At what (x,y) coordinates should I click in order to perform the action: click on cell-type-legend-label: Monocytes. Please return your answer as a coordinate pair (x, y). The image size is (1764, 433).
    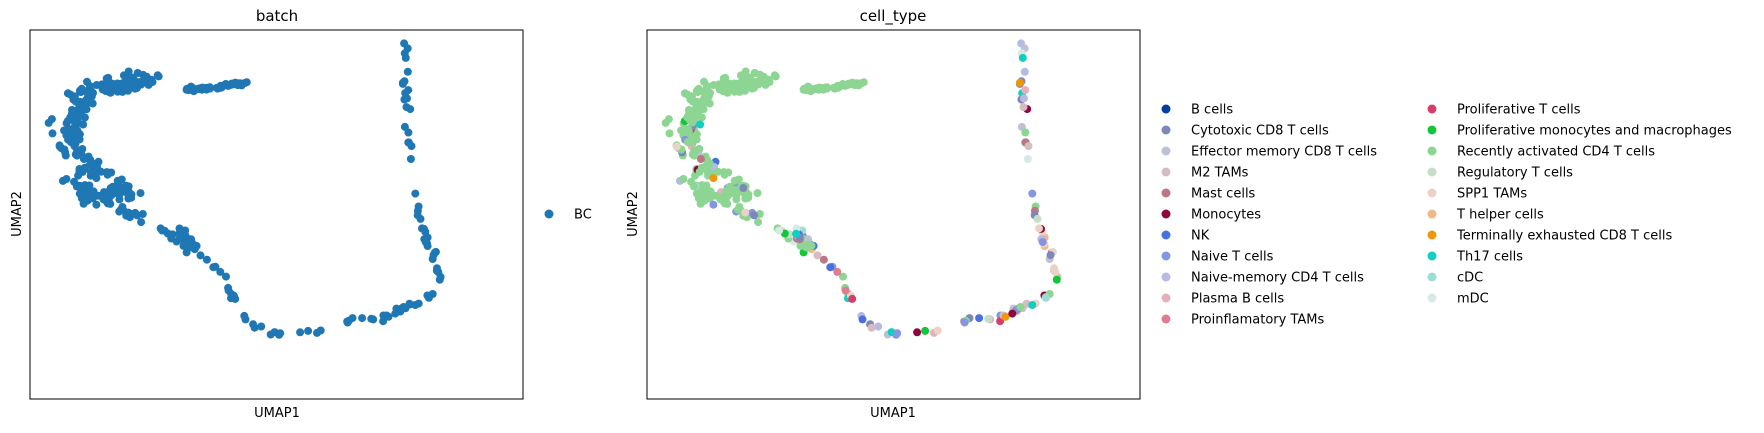
    Looking at the image, I should click on (1226, 215).